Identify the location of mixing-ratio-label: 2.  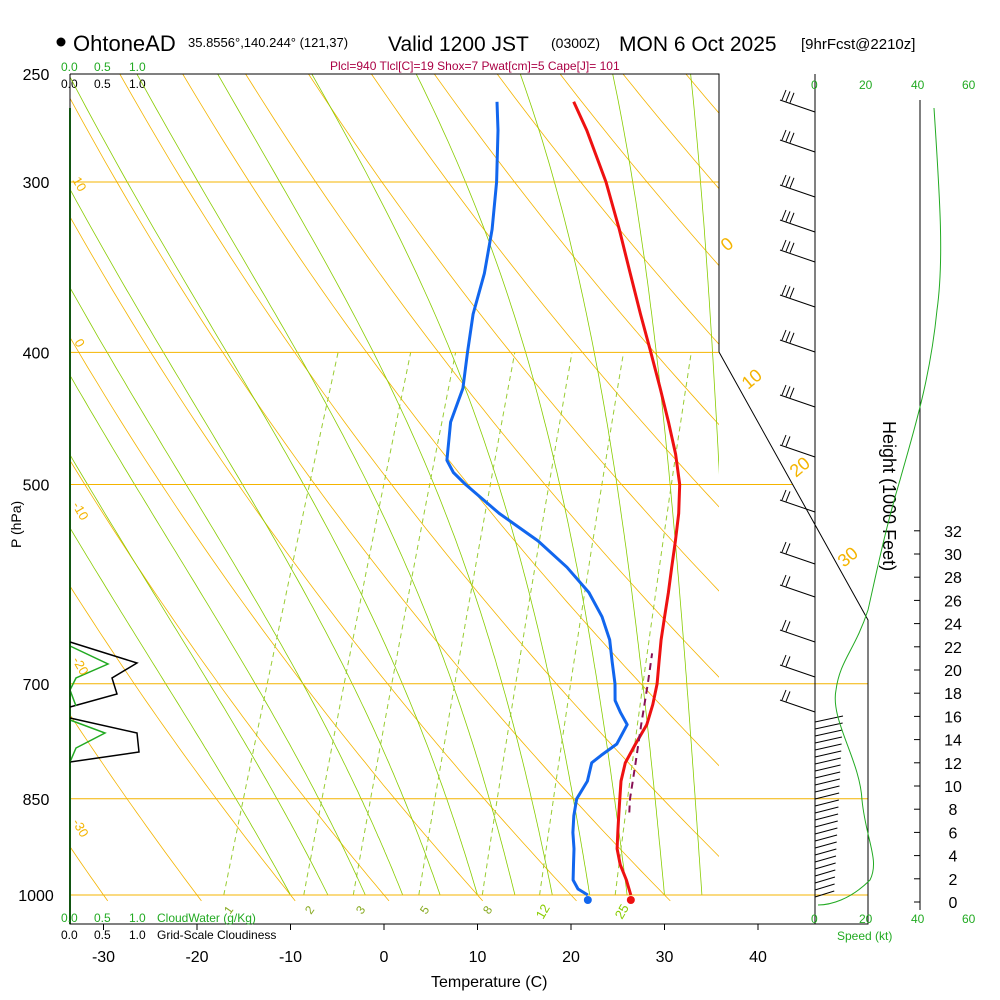
(309, 910).